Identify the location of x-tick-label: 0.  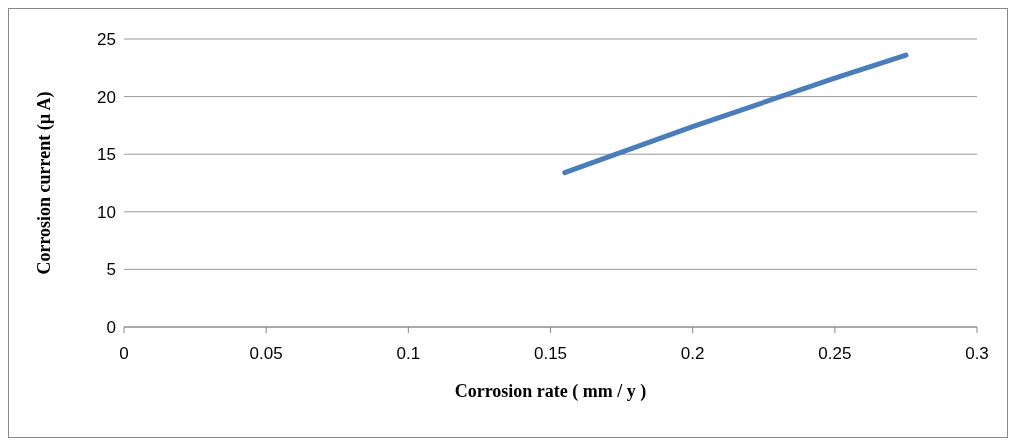
(124, 354).